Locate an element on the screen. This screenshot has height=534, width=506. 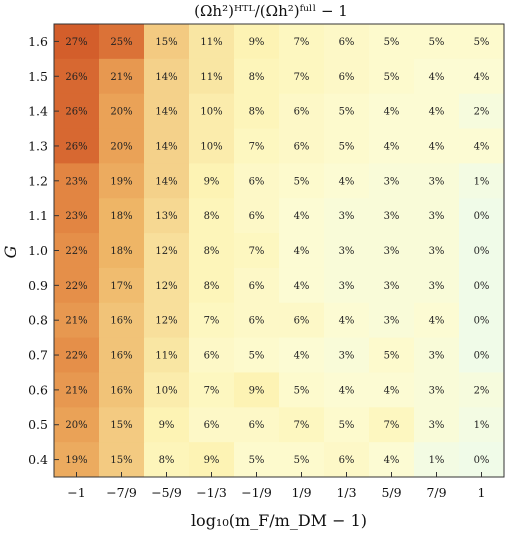
heatmap-cell-label: 14% is located at coordinates (166, 146).